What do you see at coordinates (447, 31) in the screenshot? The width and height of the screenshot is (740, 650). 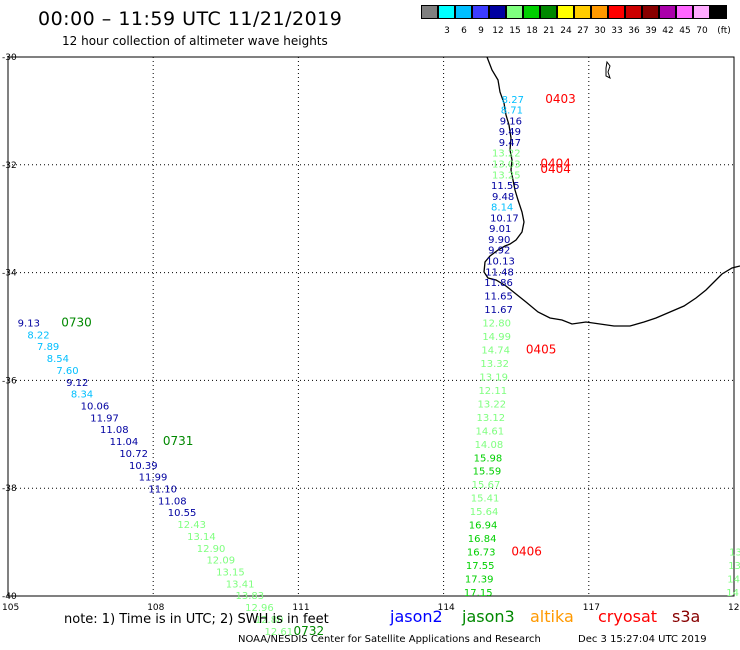 I see `color-scale-label: 3` at bounding box center [447, 31].